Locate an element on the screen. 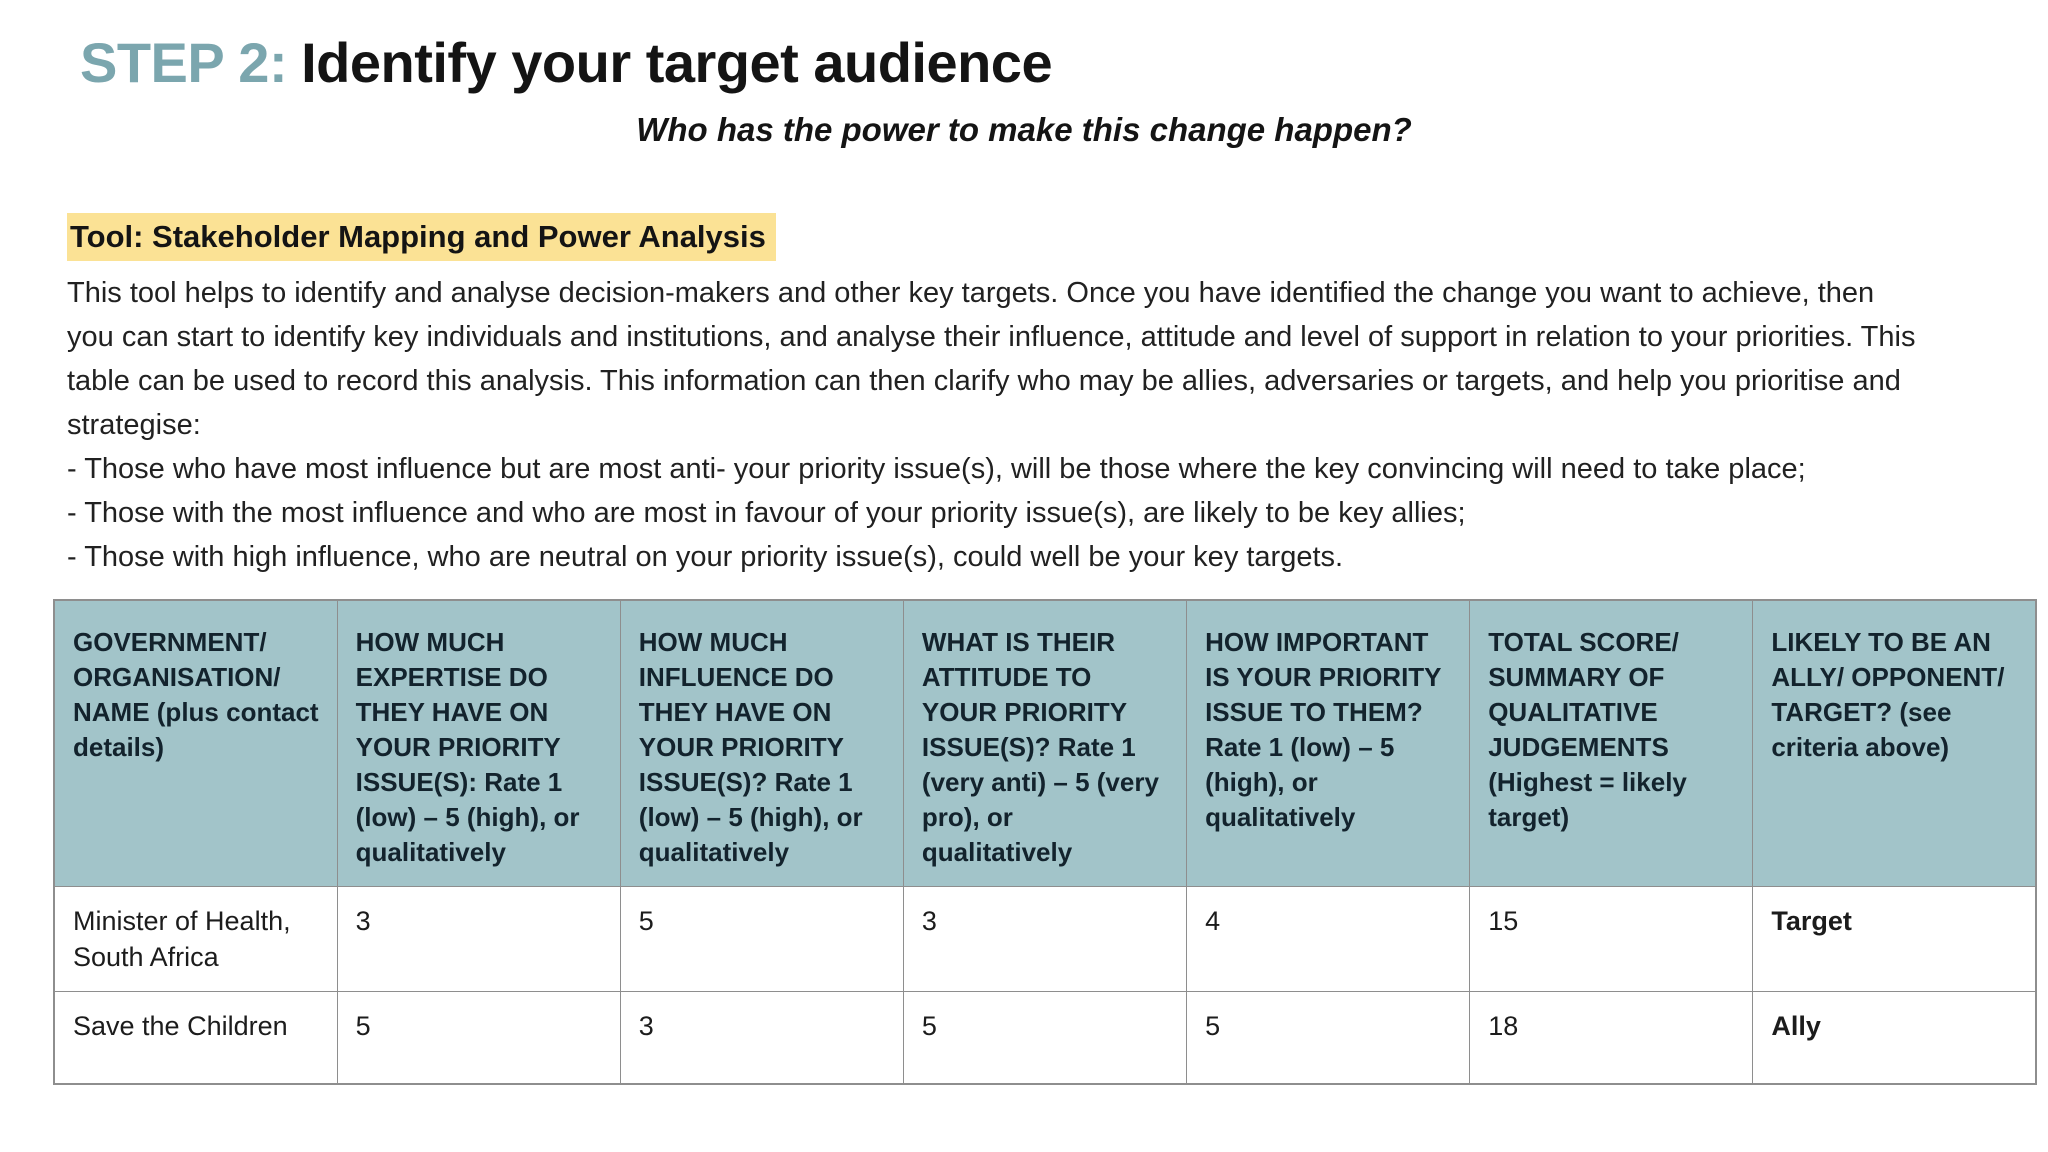 The height and width of the screenshot is (1152, 2048). page-title: STEP 2: Identify your target audience is located at coordinates (1064, 62).